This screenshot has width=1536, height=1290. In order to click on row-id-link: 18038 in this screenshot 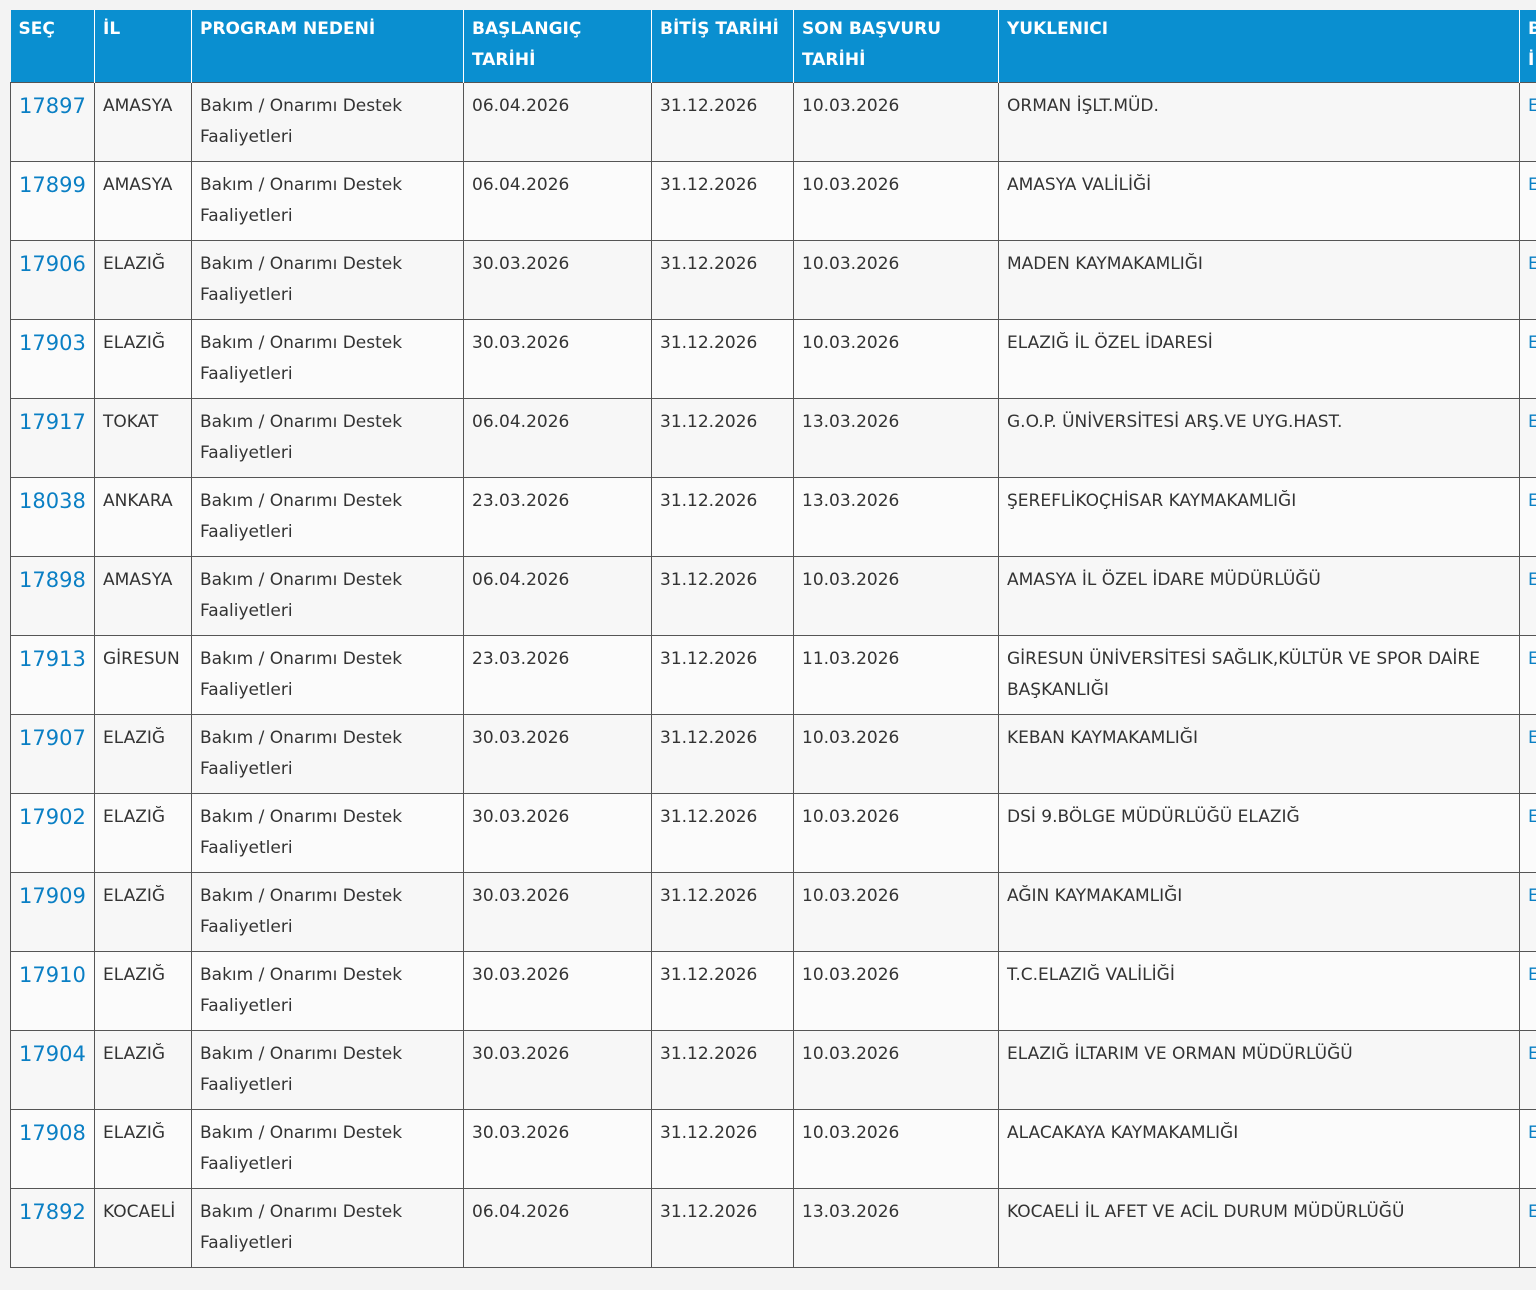, I will do `click(52, 517)`.